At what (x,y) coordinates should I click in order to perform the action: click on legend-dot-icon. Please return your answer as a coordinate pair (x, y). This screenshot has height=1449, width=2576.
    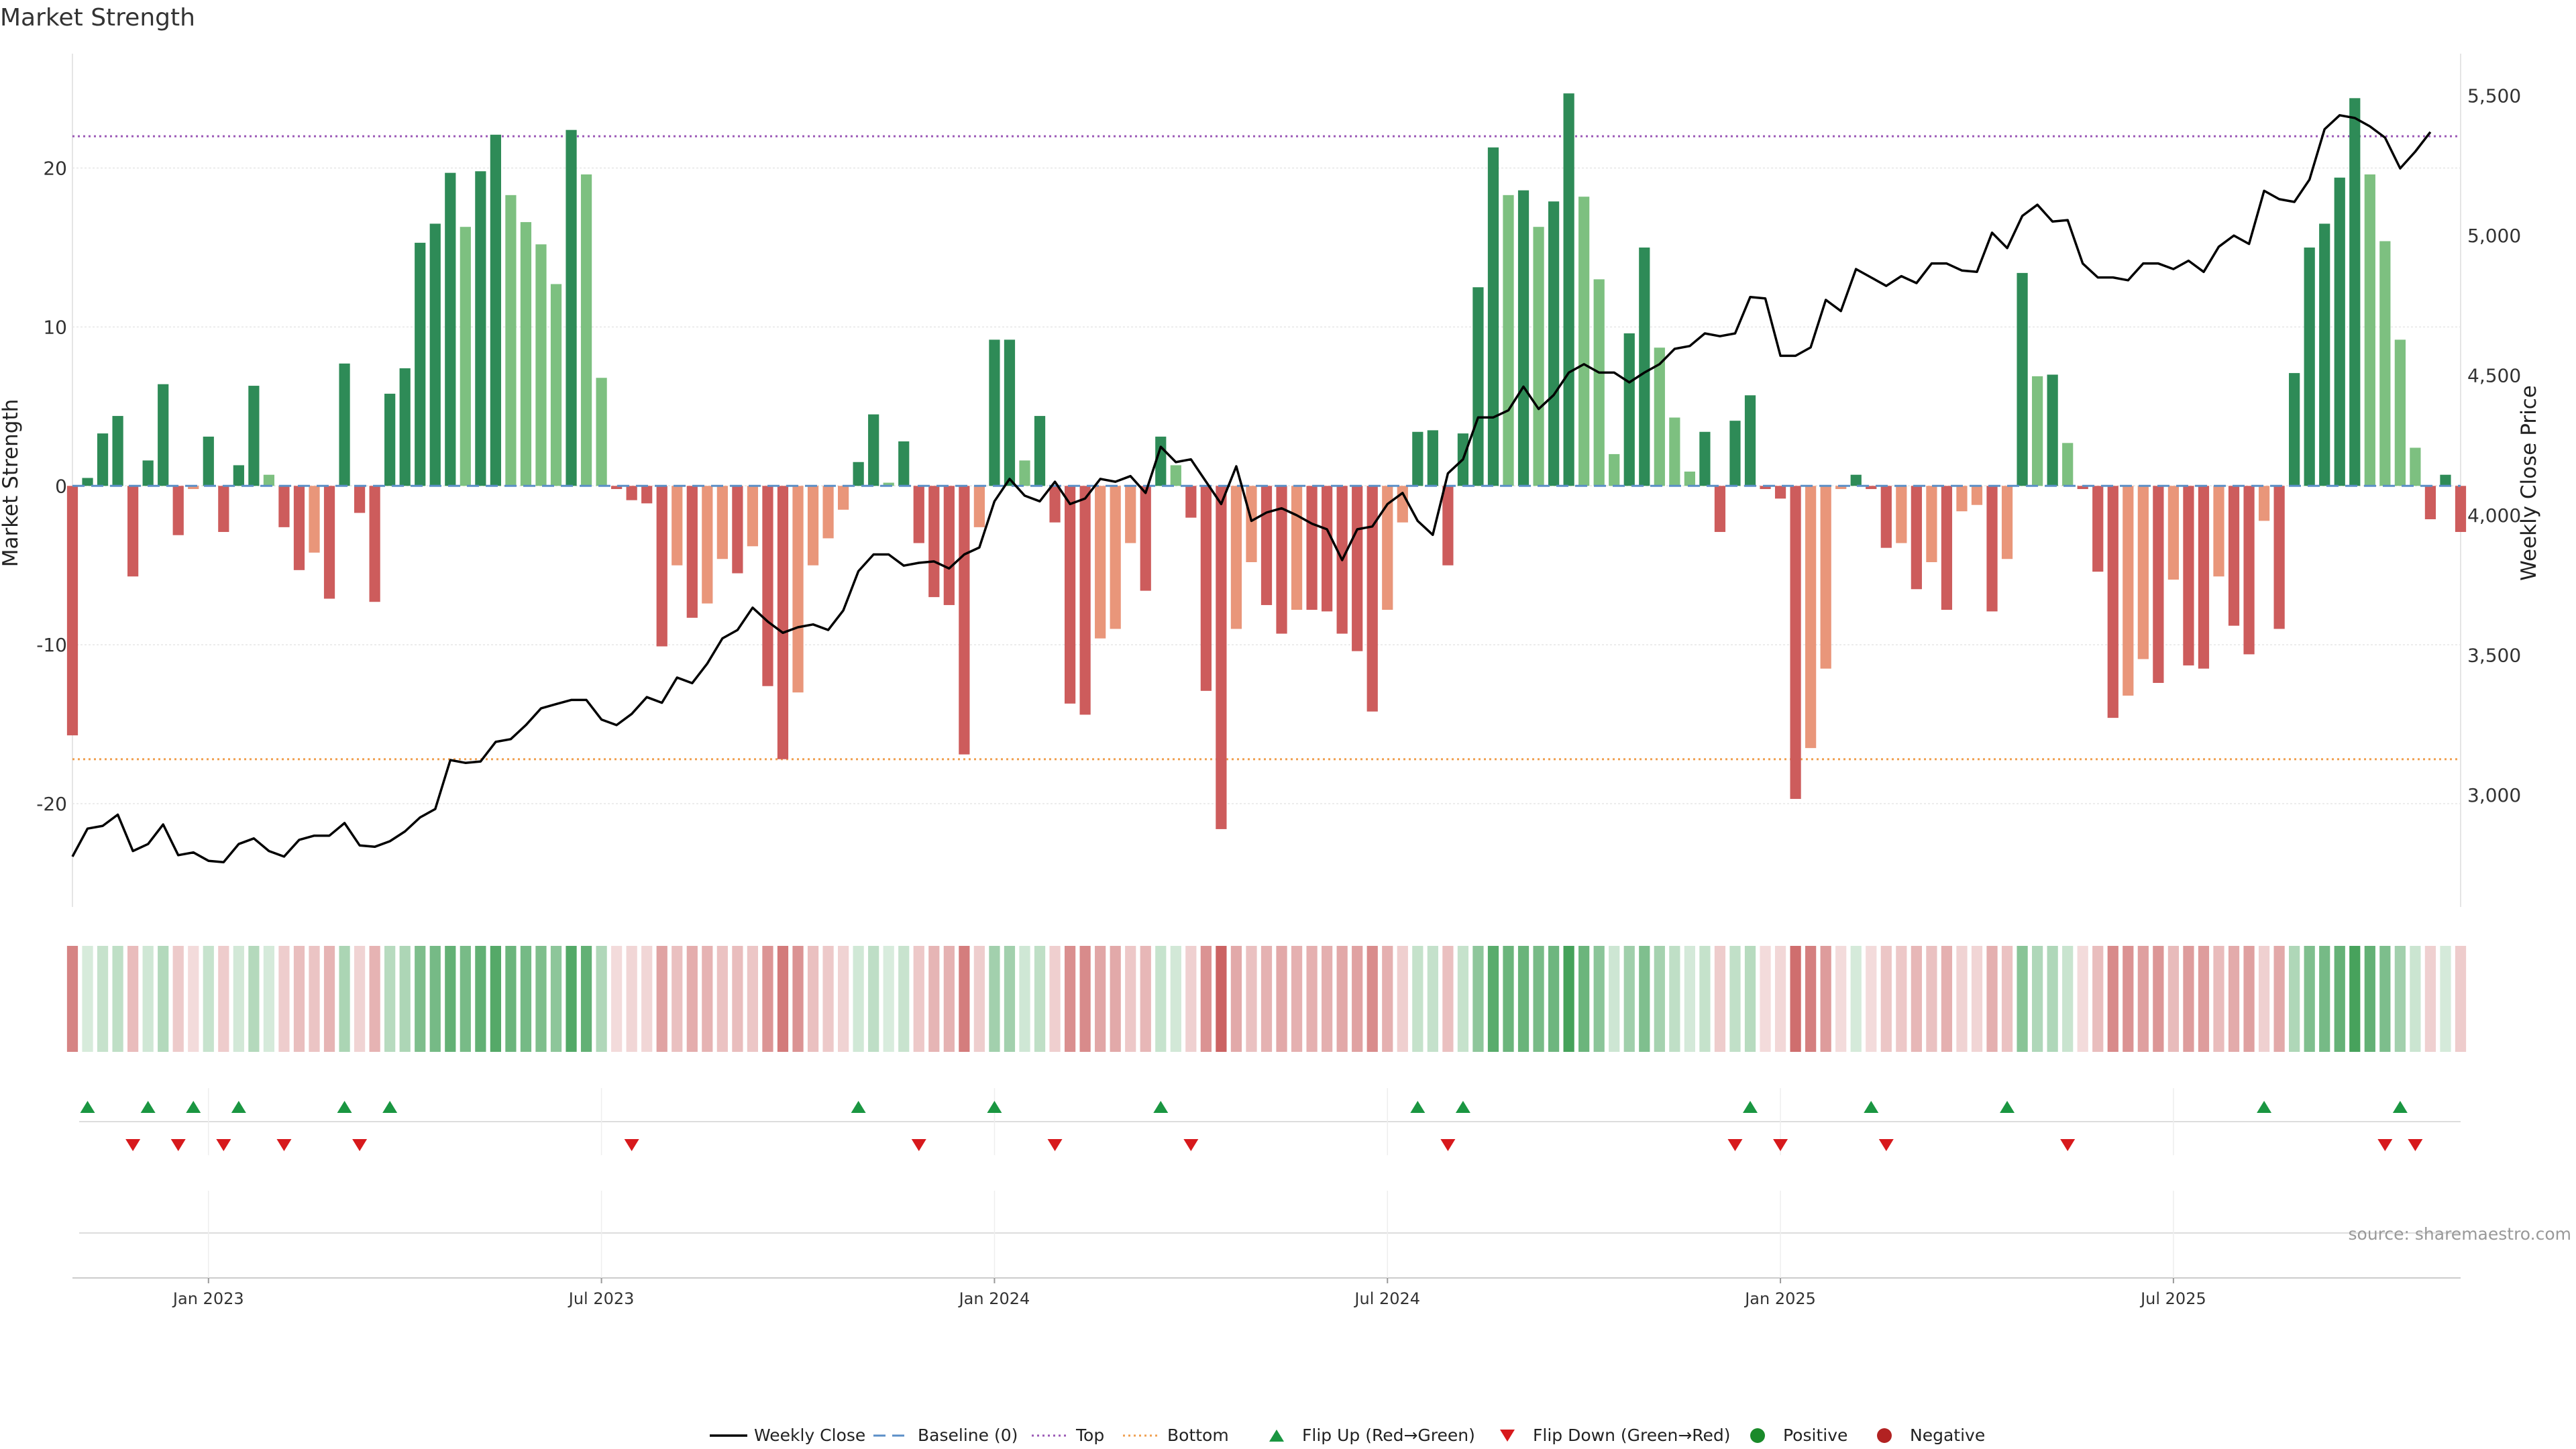
    Looking at the image, I should click on (1757, 1435).